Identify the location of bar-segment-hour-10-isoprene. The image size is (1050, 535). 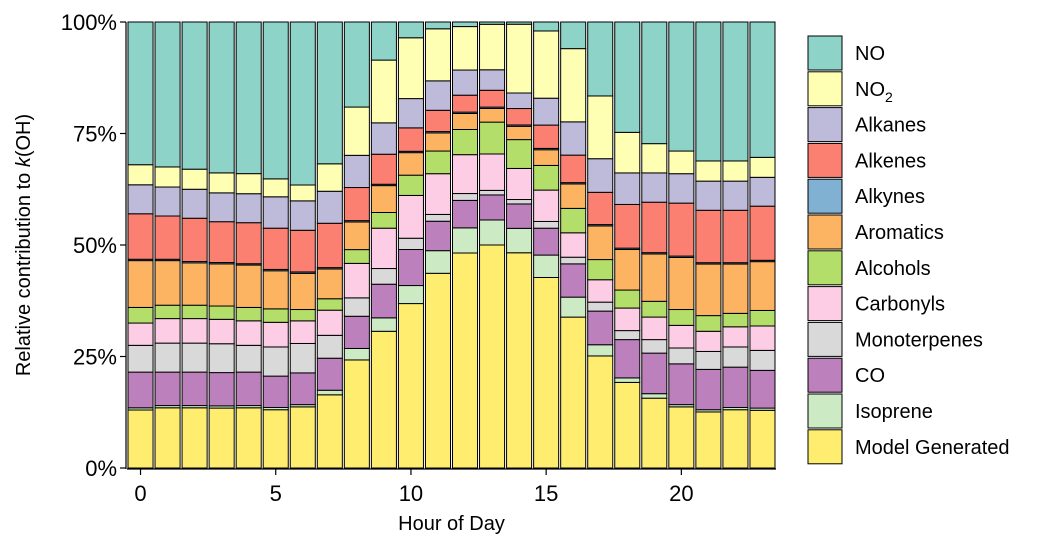
(410, 295).